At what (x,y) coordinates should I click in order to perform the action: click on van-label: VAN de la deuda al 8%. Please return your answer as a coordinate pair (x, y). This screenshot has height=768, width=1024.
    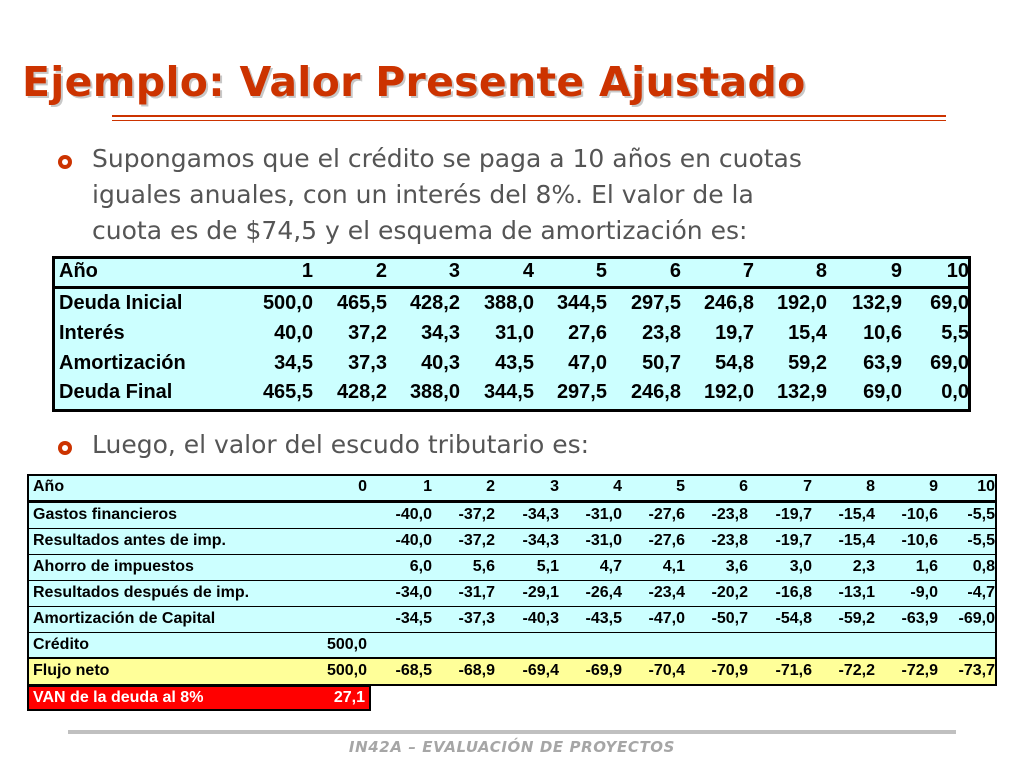
    Looking at the image, I should click on (118, 697).